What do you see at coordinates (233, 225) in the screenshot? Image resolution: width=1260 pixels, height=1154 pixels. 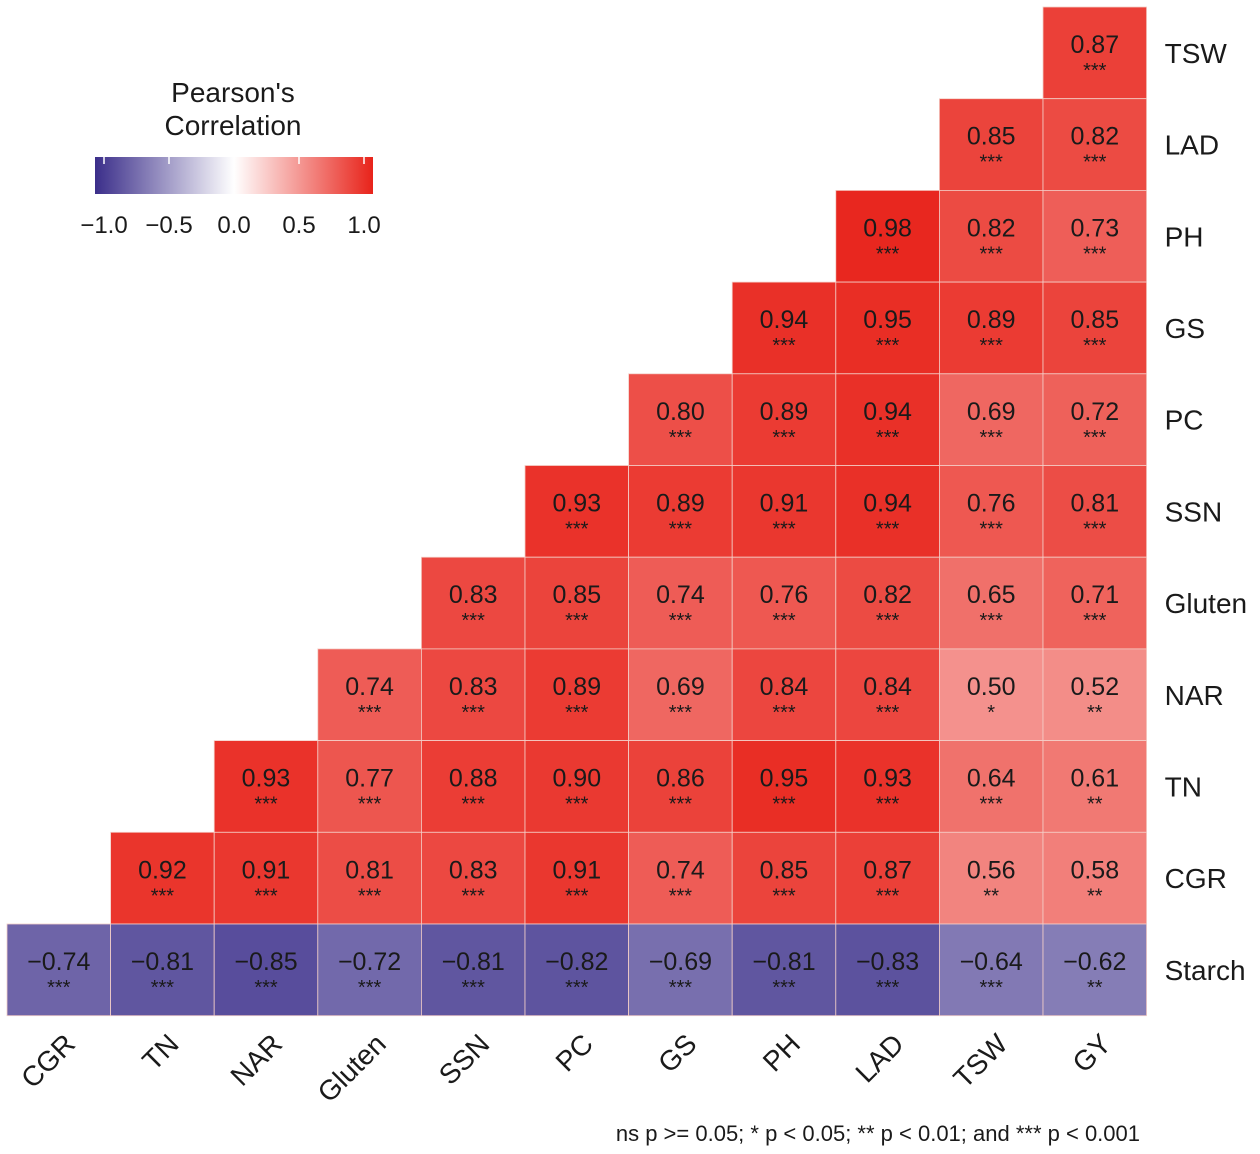 I see `legend-tick-label: 0.0` at bounding box center [233, 225].